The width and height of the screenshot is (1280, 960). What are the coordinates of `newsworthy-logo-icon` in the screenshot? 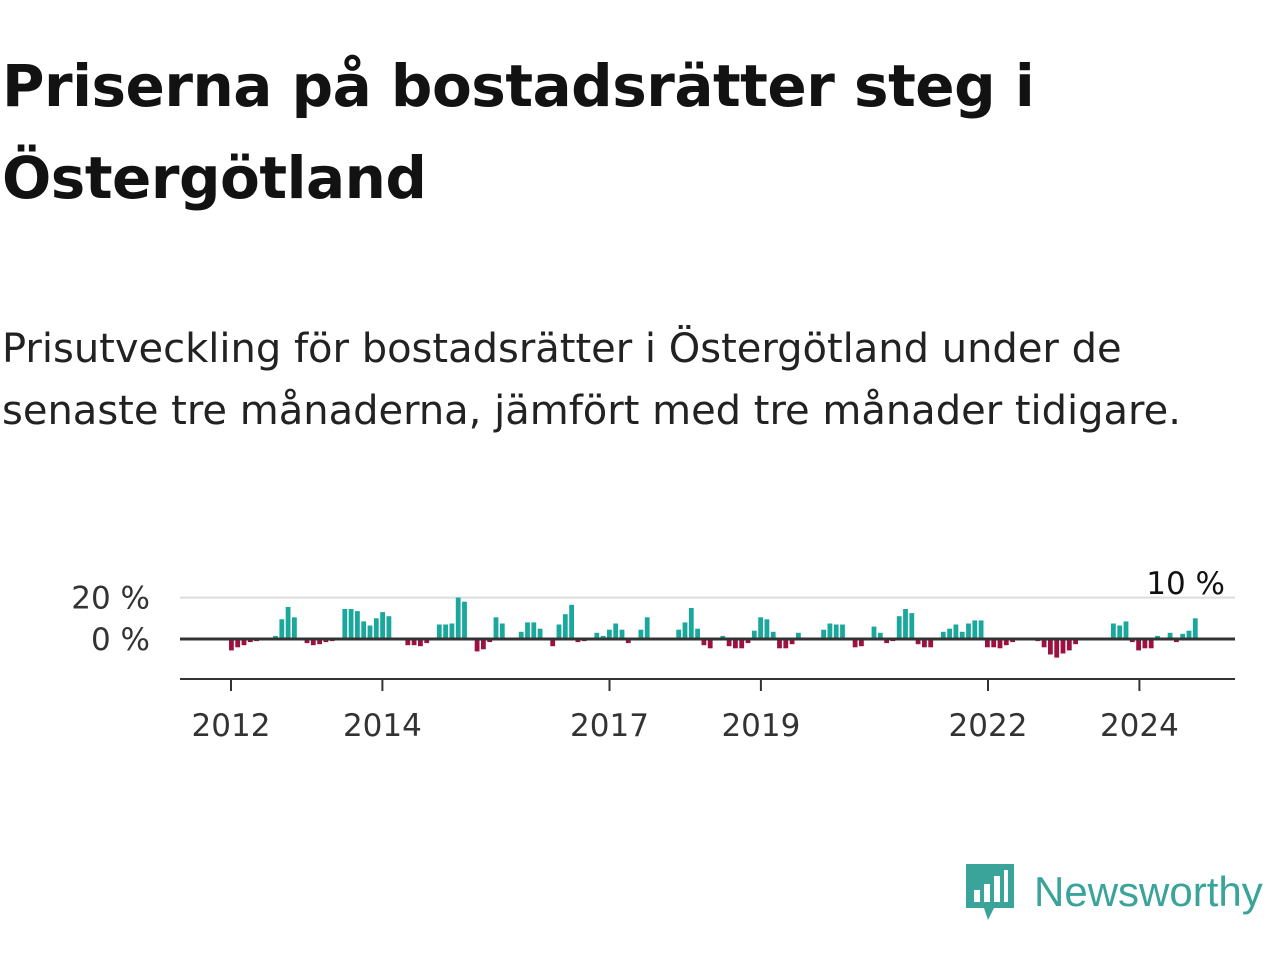 It's located at (990, 892).